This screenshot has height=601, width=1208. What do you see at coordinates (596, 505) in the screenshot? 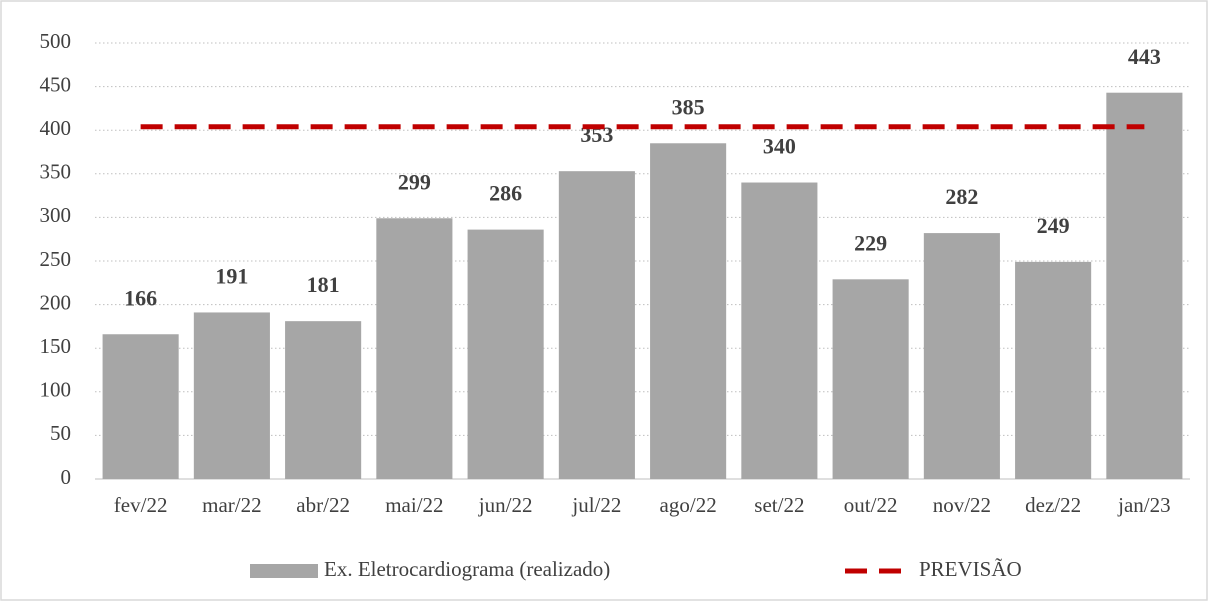
I see `x-tick-label: jul/22` at bounding box center [596, 505].